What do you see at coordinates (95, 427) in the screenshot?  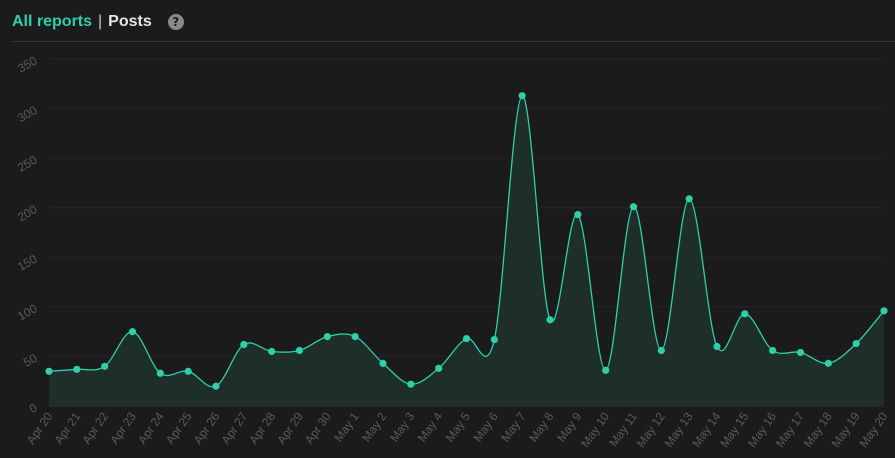 I see `x-tick-label: Apr 22` at bounding box center [95, 427].